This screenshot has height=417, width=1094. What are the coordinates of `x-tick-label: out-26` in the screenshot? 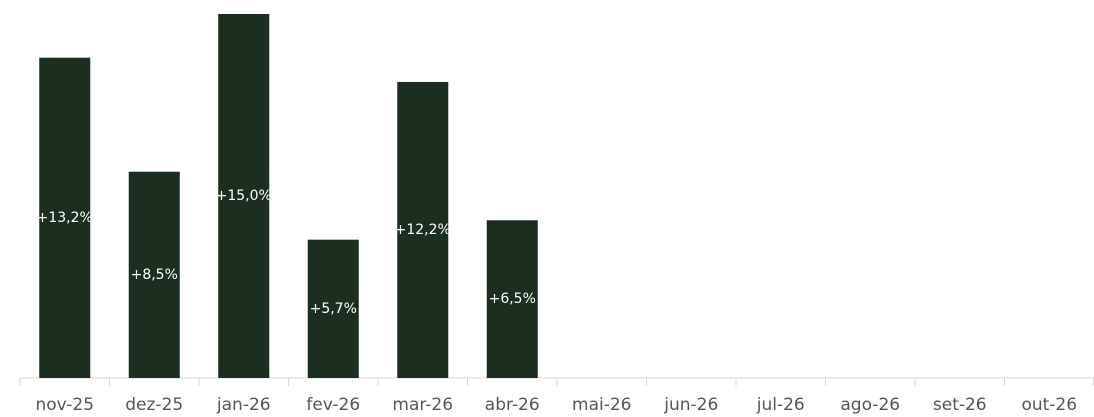 It's located at (1049, 405).